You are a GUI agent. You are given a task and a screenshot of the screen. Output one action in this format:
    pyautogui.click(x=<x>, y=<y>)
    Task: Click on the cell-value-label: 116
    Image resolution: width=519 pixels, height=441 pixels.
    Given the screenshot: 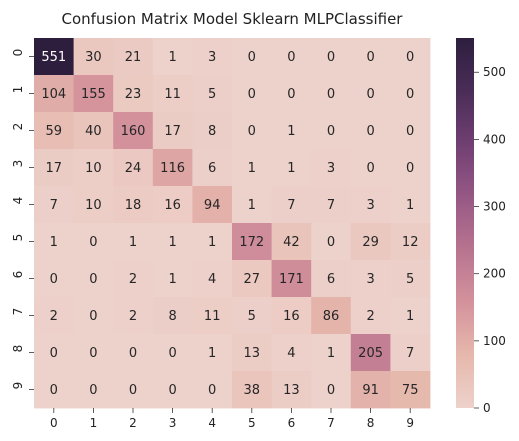 What is the action you would take?
    pyautogui.click(x=172, y=168)
    